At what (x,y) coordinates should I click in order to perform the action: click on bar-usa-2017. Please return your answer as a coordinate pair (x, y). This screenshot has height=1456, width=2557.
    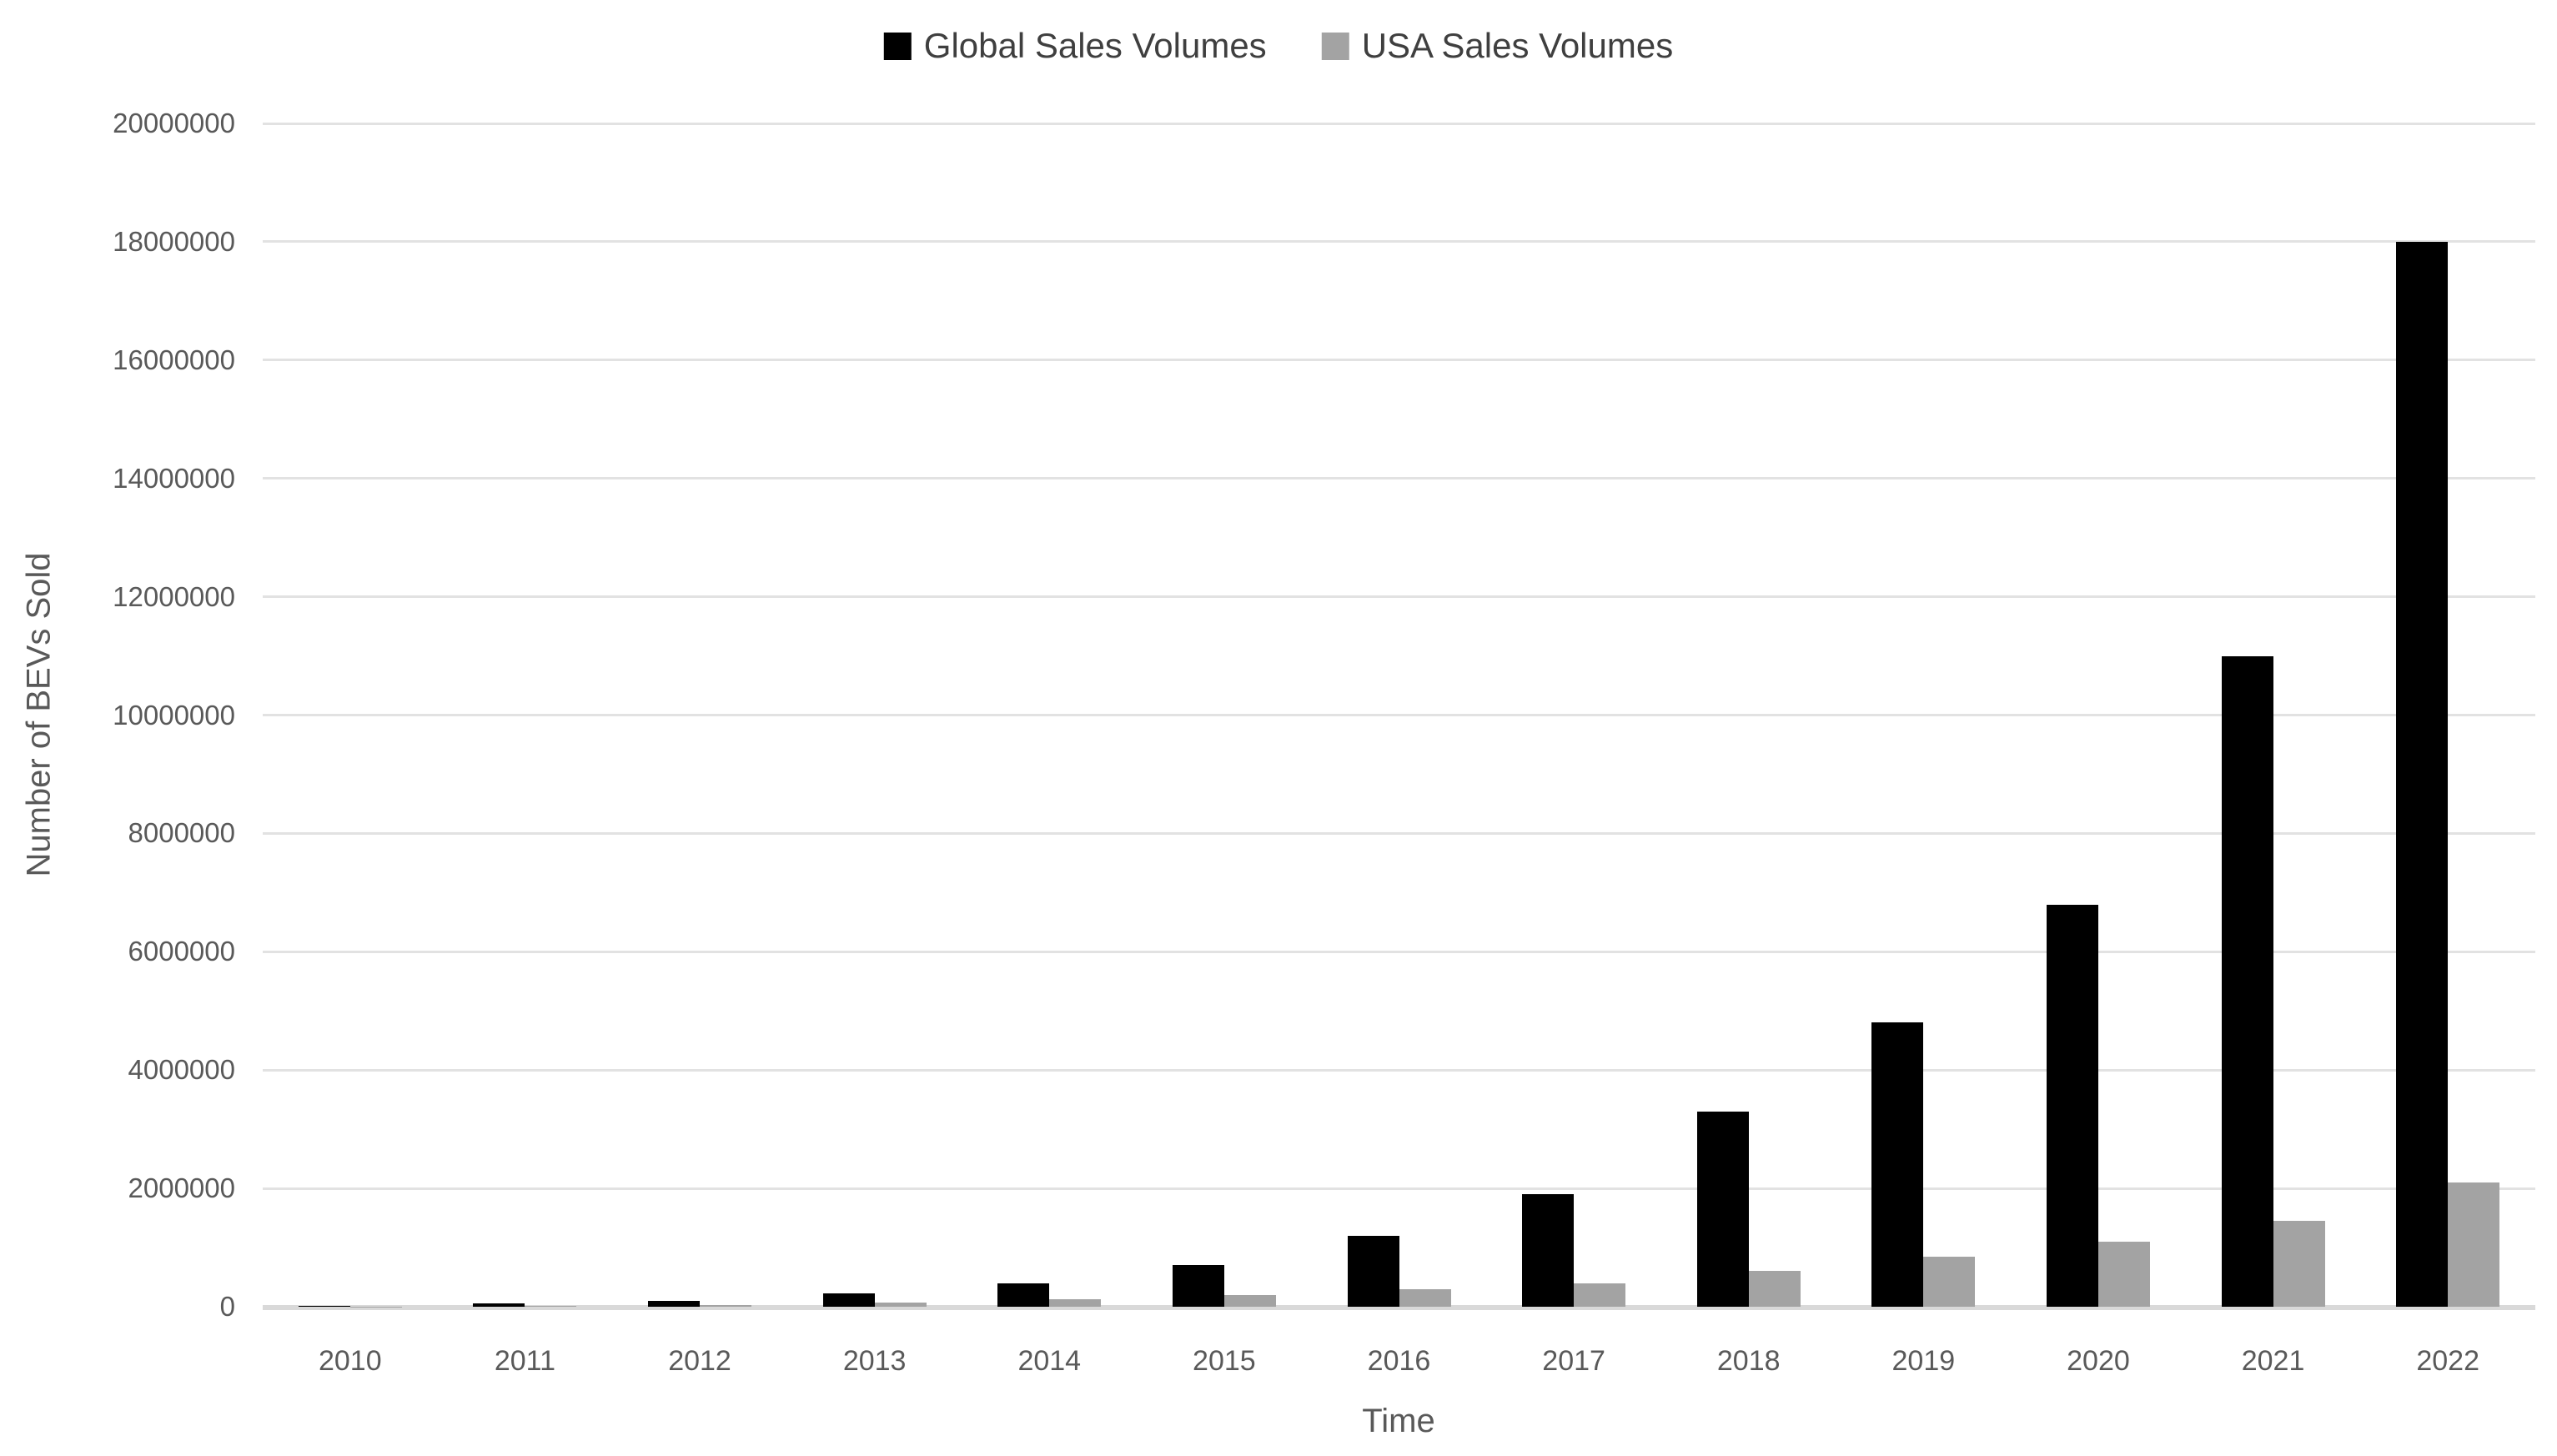
    Looking at the image, I should click on (1600, 1295).